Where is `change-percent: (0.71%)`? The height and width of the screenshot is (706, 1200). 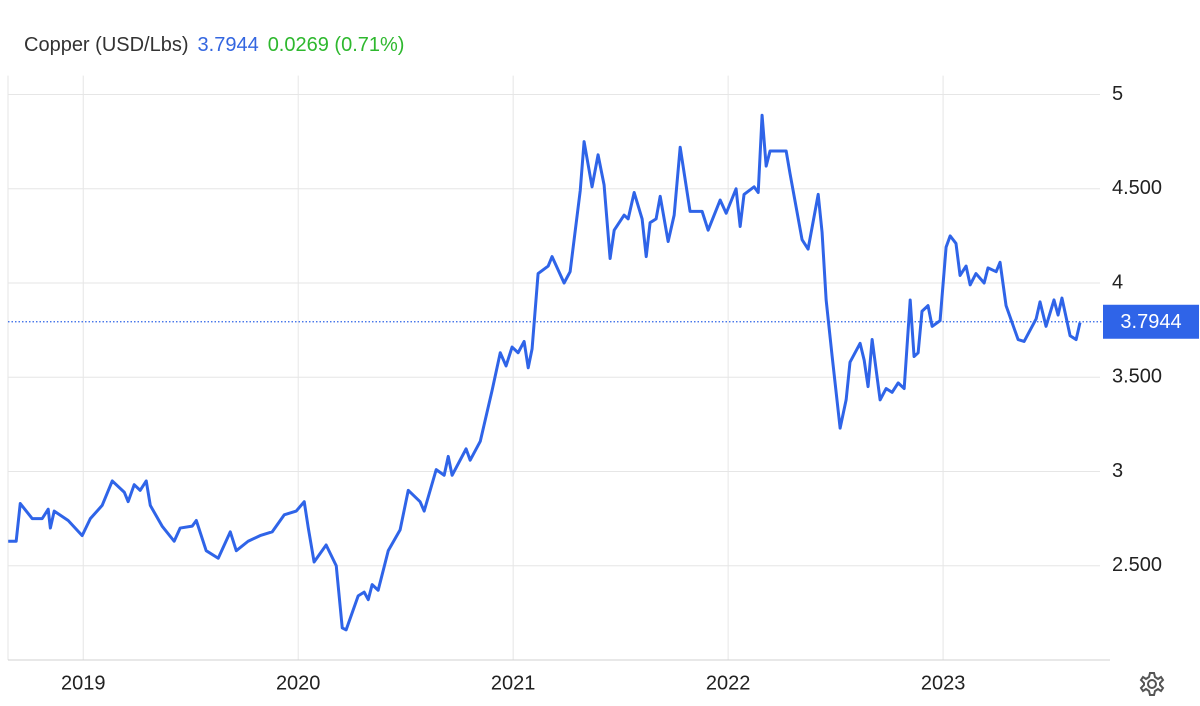
change-percent: (0.71%) is located at coordinates (369, 45).